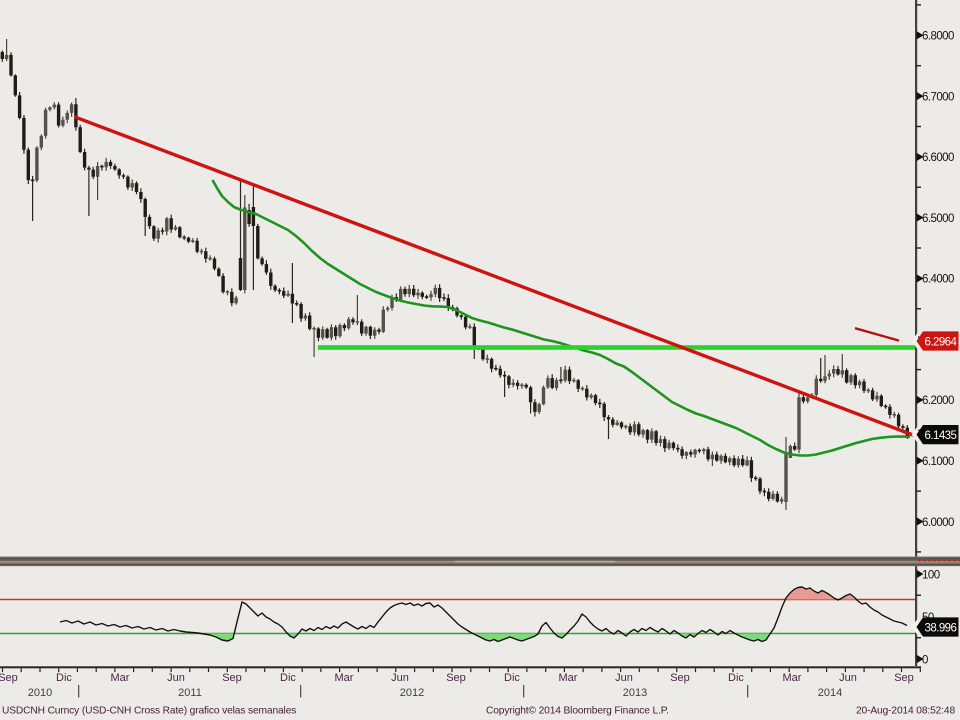 This screenshot has width=960, height=720. I want to click on svg-text: 100, so click(931, 575).